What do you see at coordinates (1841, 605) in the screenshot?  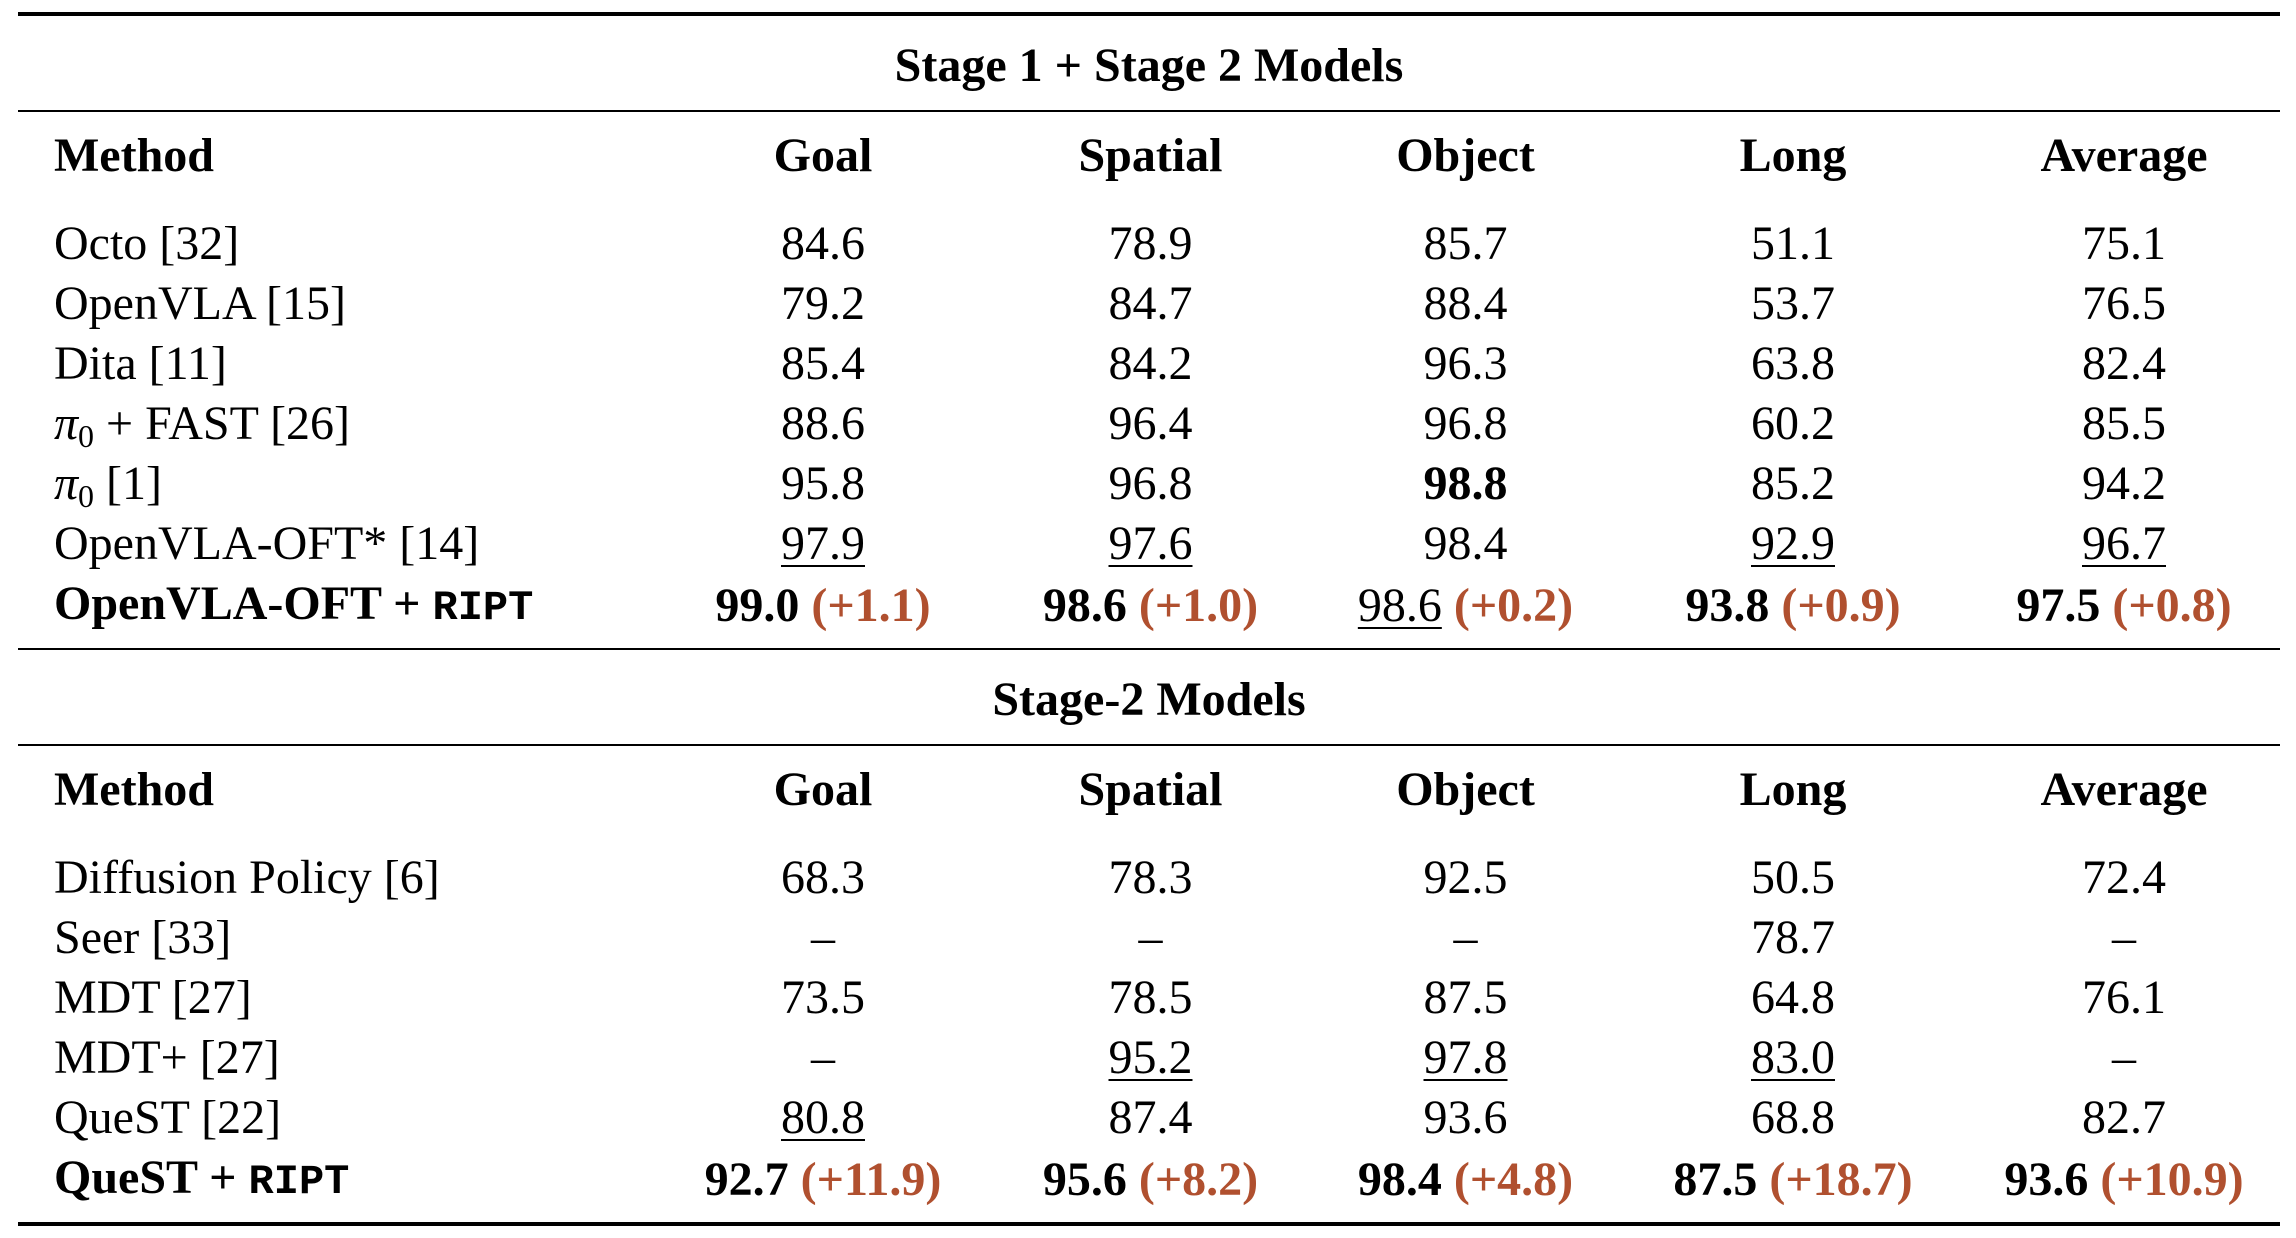 I see `long-gain: (+0.9)` at bounding box center [1841, 605].